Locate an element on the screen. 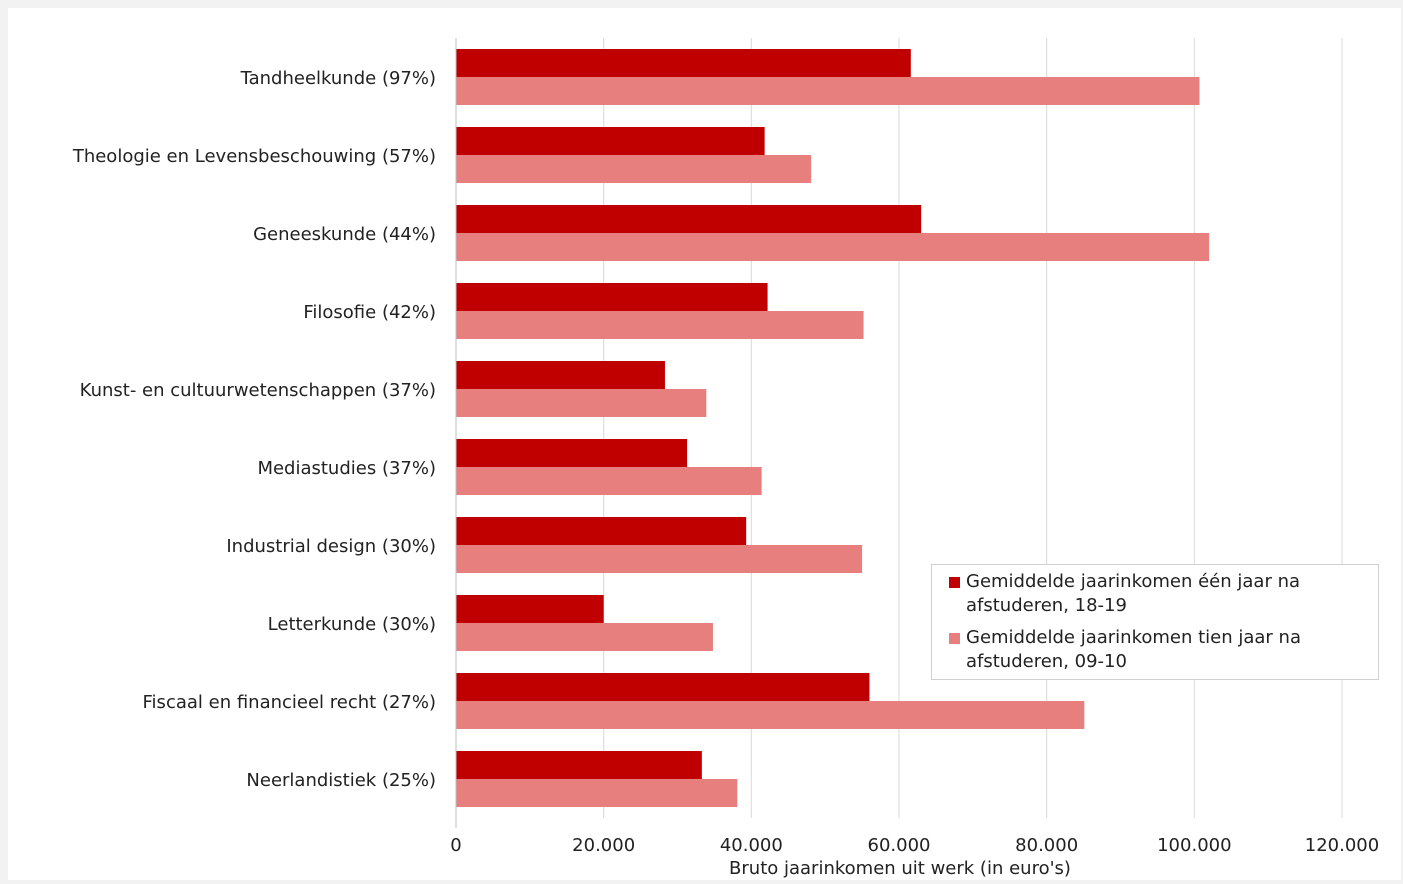 The width and height of the screenshot is (1403, 884). x-tick-labels: 0 20.000 40.000 60.000 80.000 100.000 120.000 is located at coordinates (914, 845).